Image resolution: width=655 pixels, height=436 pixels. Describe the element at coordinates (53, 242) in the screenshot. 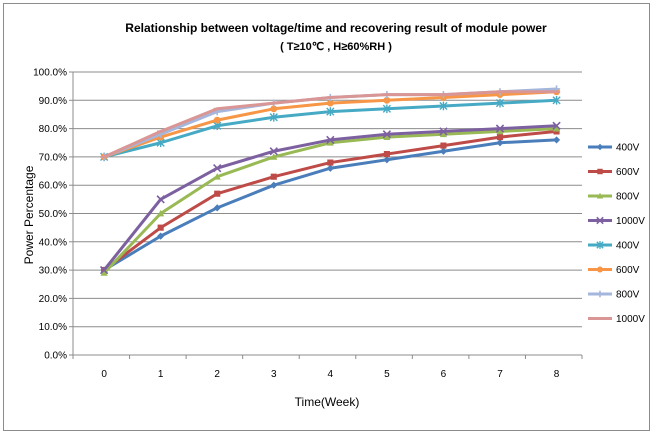

I see `y-tick-label: 40.0%` at that location.